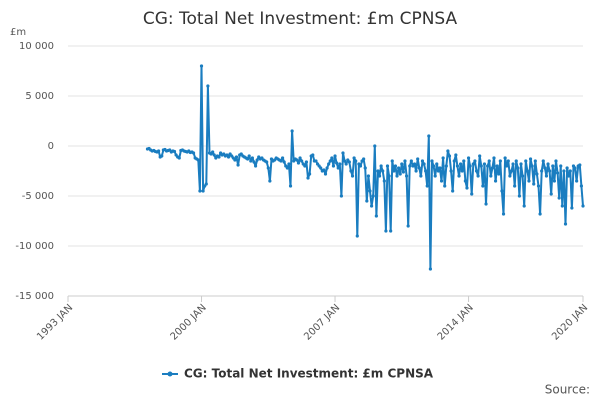 The image size is (600, 400). I want to click on y-tick-label: 10 000, so click(36, 46).